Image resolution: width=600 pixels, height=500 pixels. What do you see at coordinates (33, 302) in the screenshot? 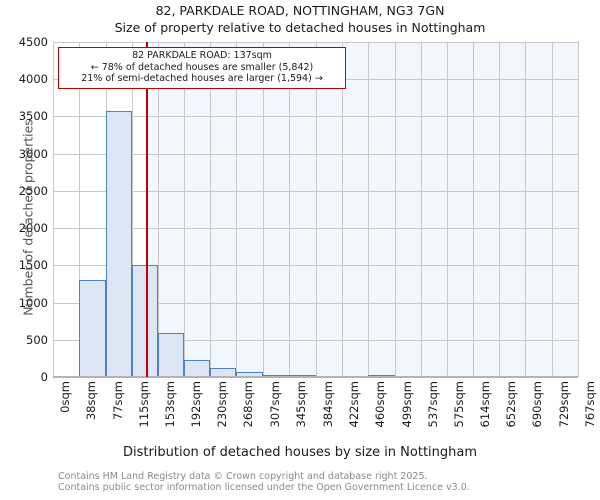
I see `y-axis-tick-label: 1000` at bounding box center [33, 302].